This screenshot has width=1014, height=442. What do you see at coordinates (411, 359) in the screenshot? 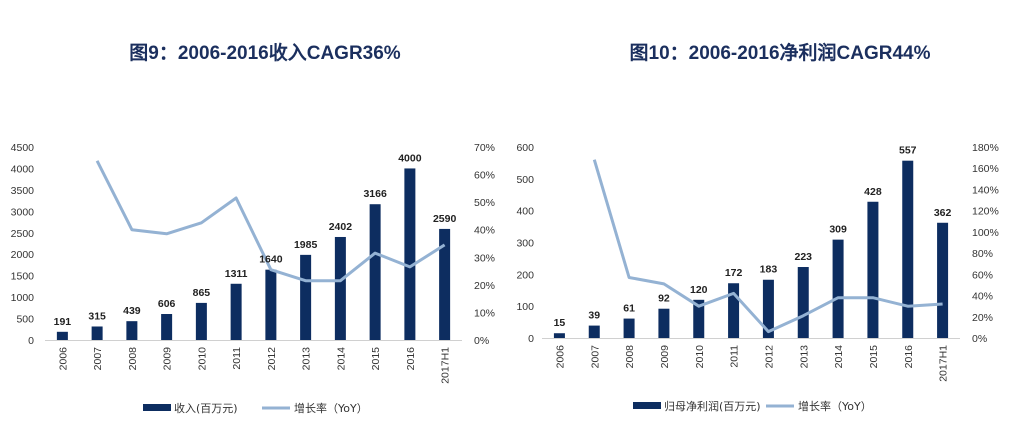
I see `chart-1-category-label: 2016` at bounding box center [411, 359].